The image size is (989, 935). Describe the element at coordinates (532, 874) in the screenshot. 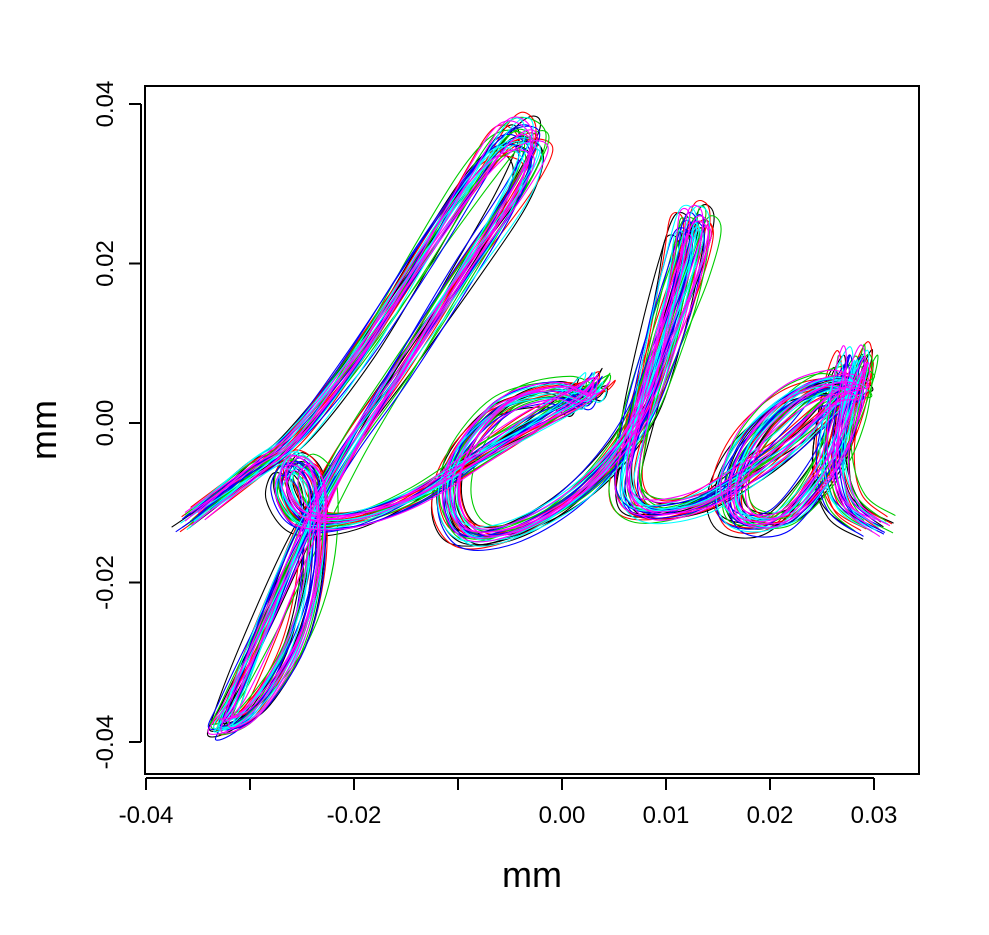

I see `x-axis-title: mm` at that location.